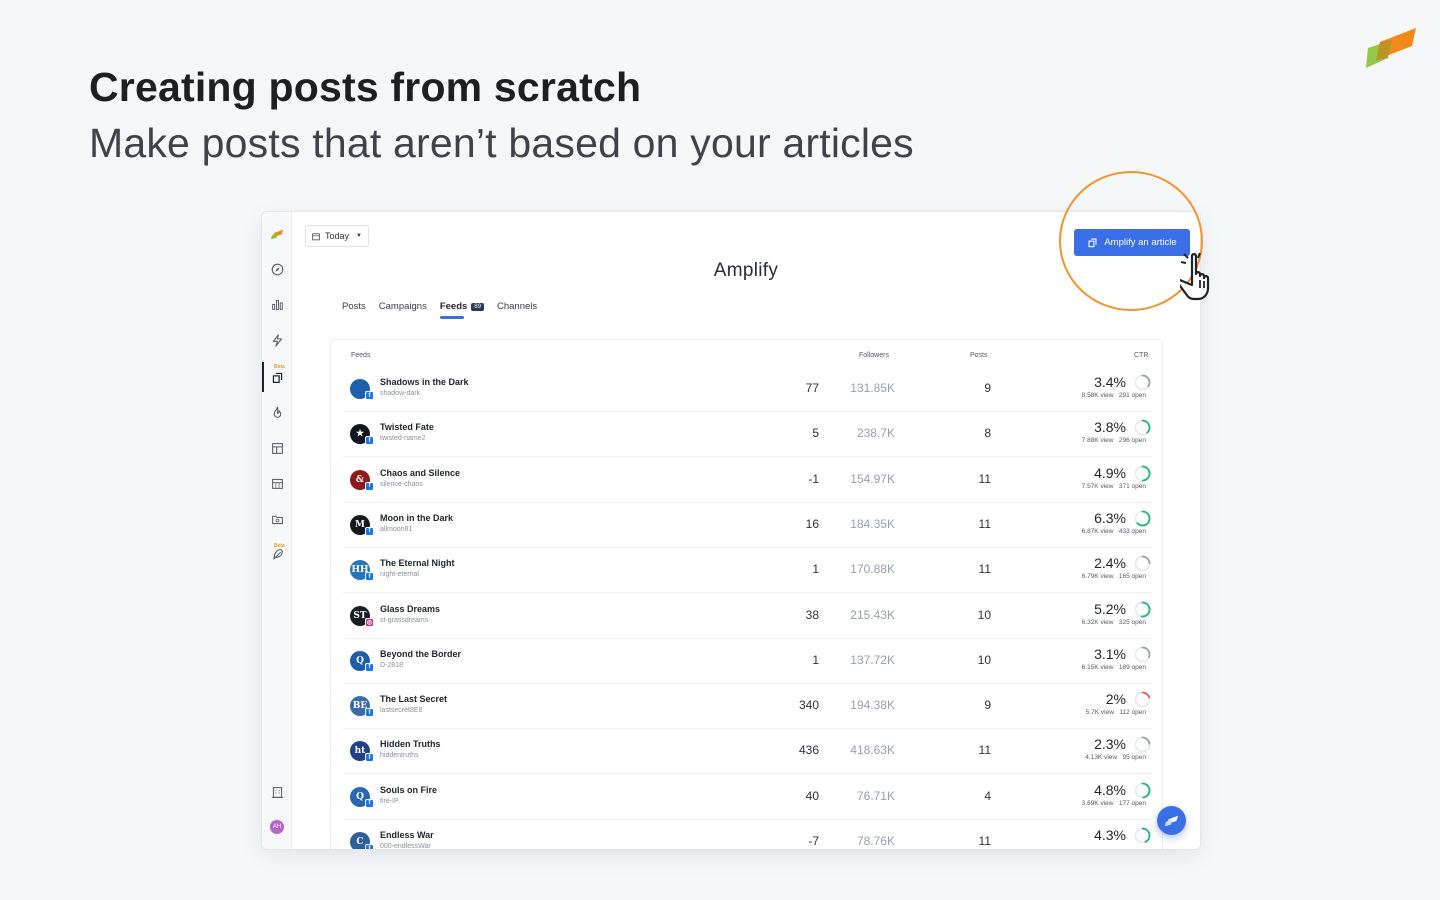  I want to click on tab-posts: Posts, so click(354, 310).